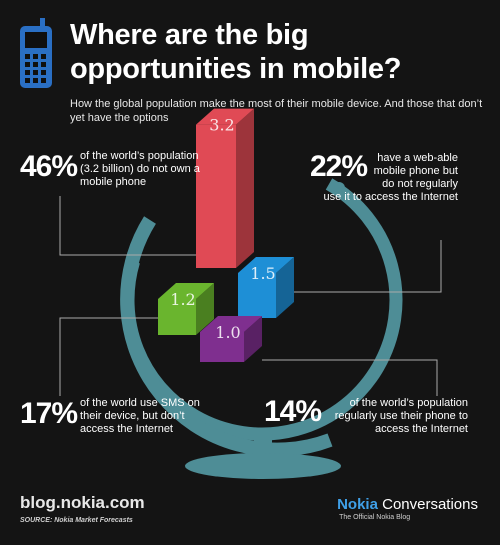 The width and height of the screenshot is (500, 545). Describe the element at coordinates (339, 166) in the screenshot. I see `stat-percent: 22%` at that location.